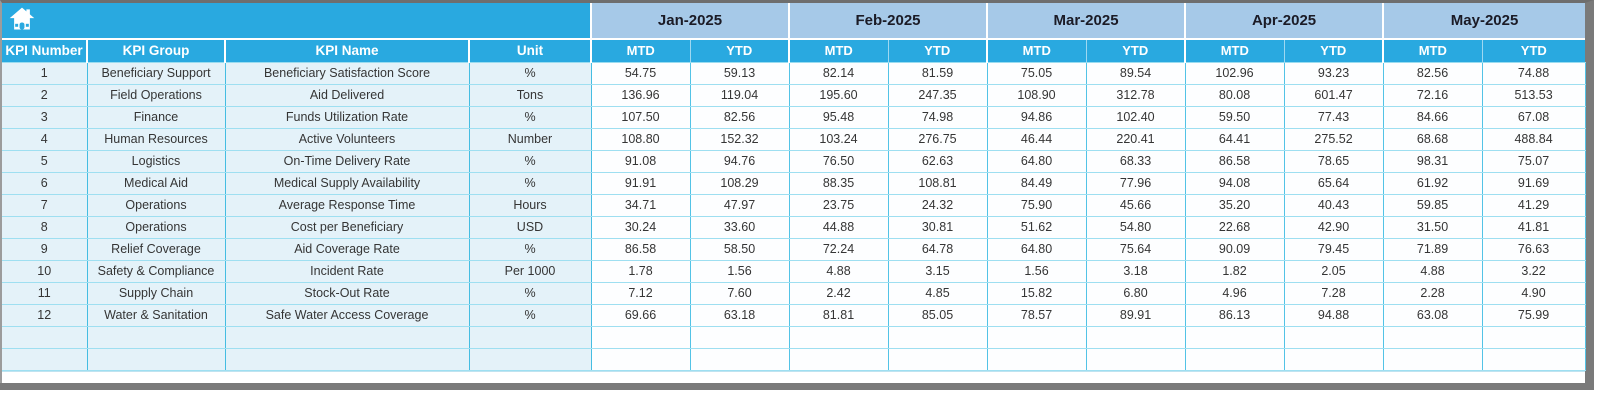  What do you see at coordinates (1534, 139) in the screenshot?
I see `cell-value: 488.84` at bounding box center [1534, 139].